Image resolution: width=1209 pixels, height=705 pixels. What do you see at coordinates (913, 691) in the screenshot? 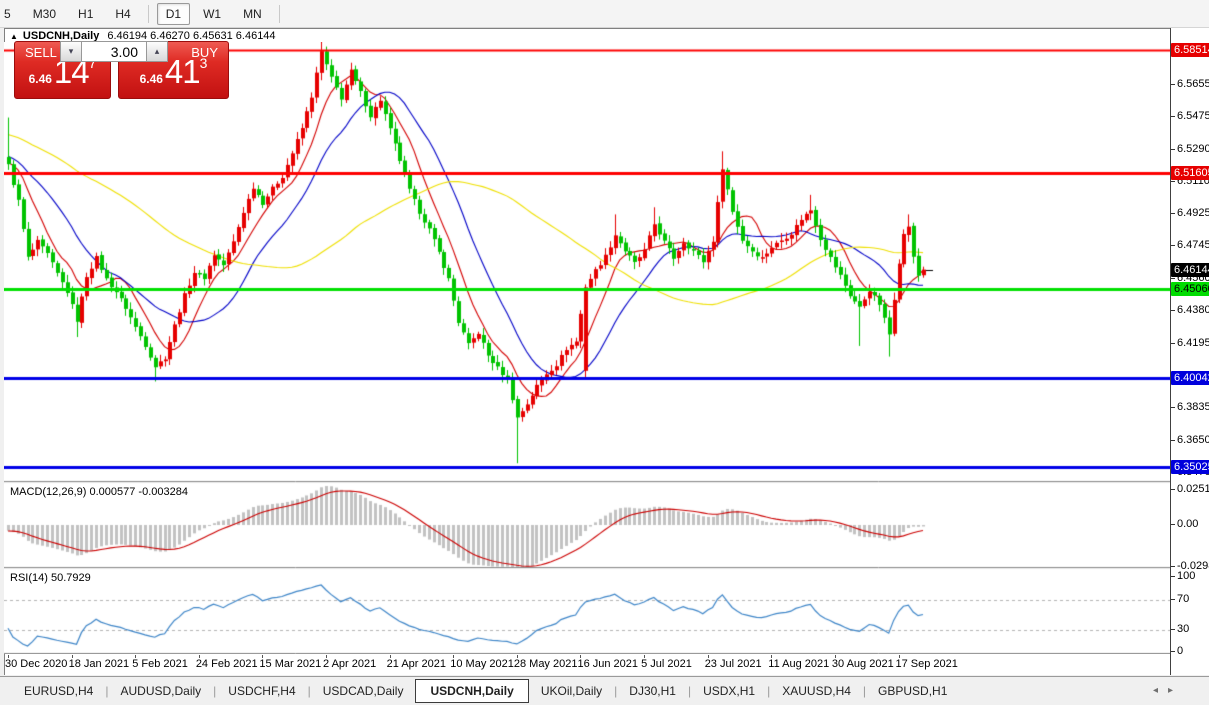
I see `chart-tab-GBPUSD-H1: GBPUSD,H1` at bounding box center [913, 691].